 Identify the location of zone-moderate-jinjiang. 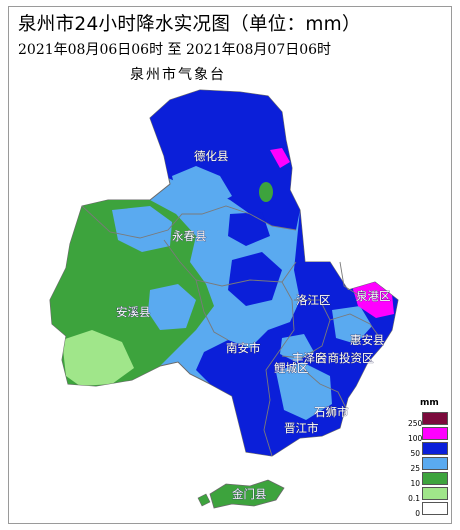
(304, 391).